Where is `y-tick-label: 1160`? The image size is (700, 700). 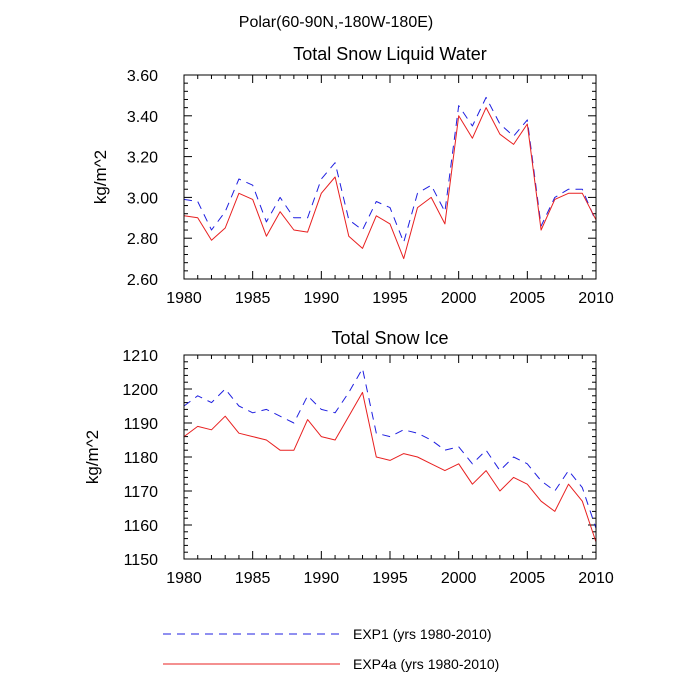 y-tick-label: 1160 is located at coordinates (141, 526).